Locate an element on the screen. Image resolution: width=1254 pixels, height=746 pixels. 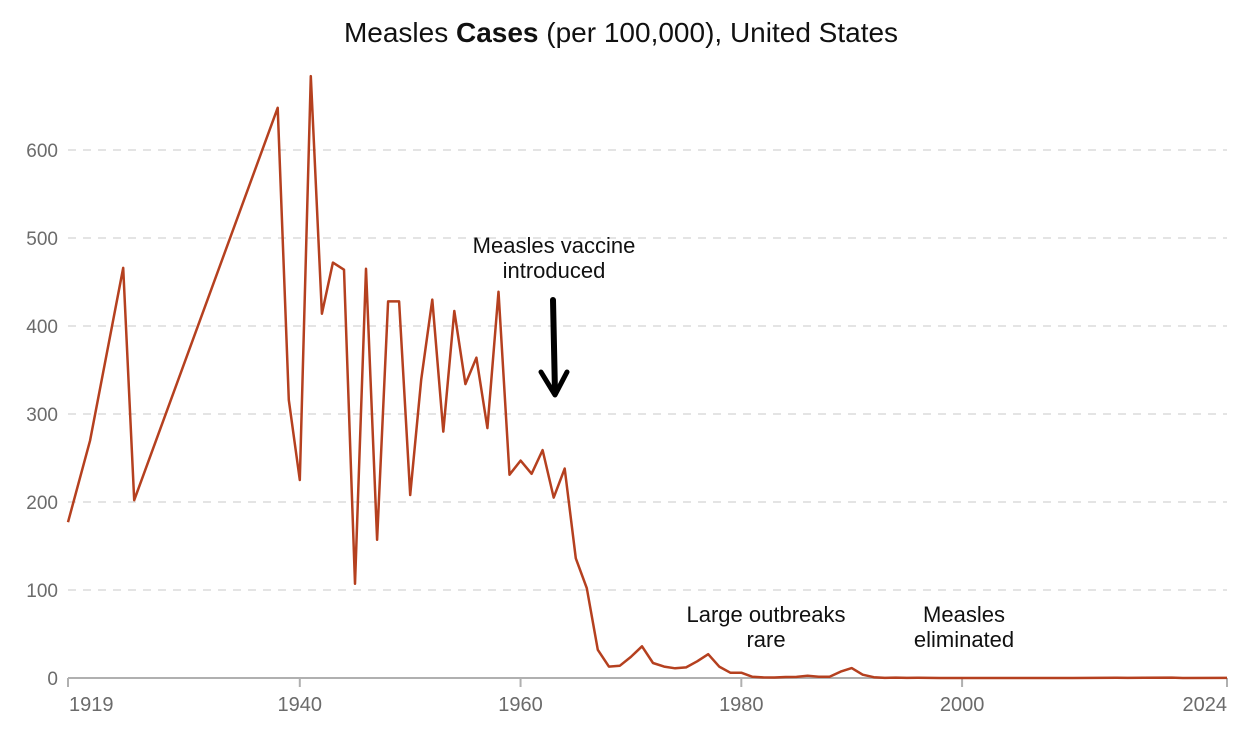
y-tick-label: 500 is located at coordinates (42, 239).